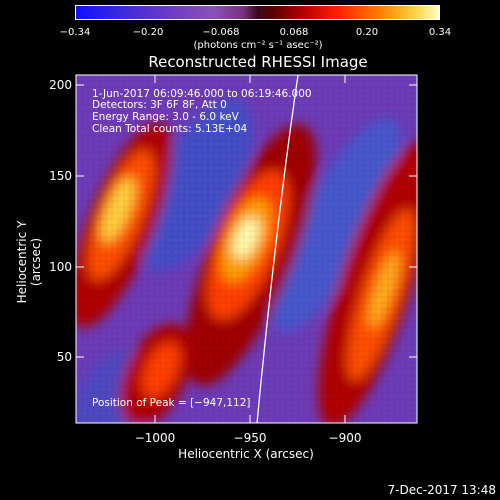  What do you see at coordinates (258, 45) in the screenshot?
I see `colorbar-units: (photons cm⁻² s⁻¹ asec⁻²)` at bounding box center [258, 45].